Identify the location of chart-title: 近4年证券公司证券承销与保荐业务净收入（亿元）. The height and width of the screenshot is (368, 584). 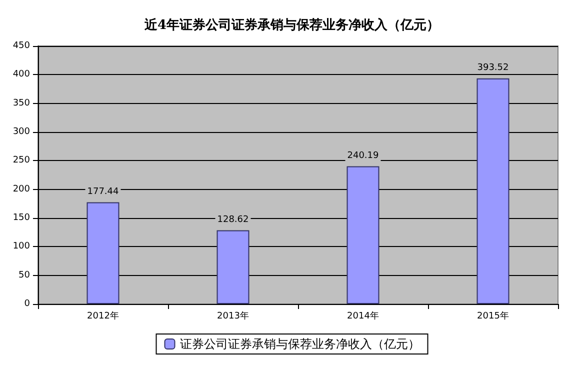
(291, 25).